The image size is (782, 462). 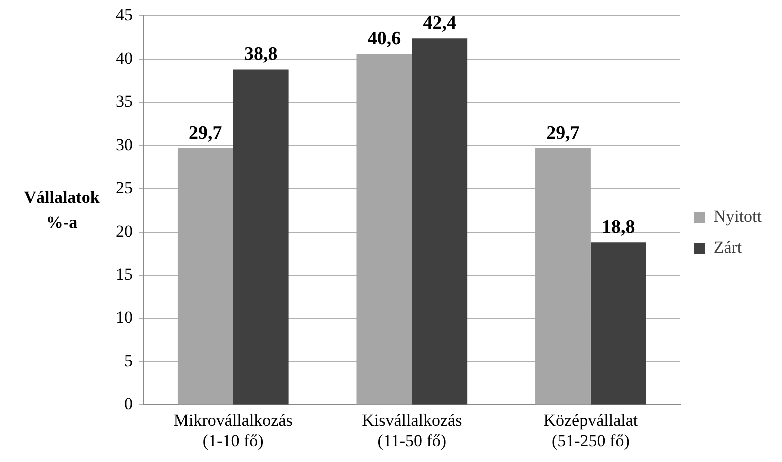 I want to click on y-tick-label: 30, so click(x=124, y=144).